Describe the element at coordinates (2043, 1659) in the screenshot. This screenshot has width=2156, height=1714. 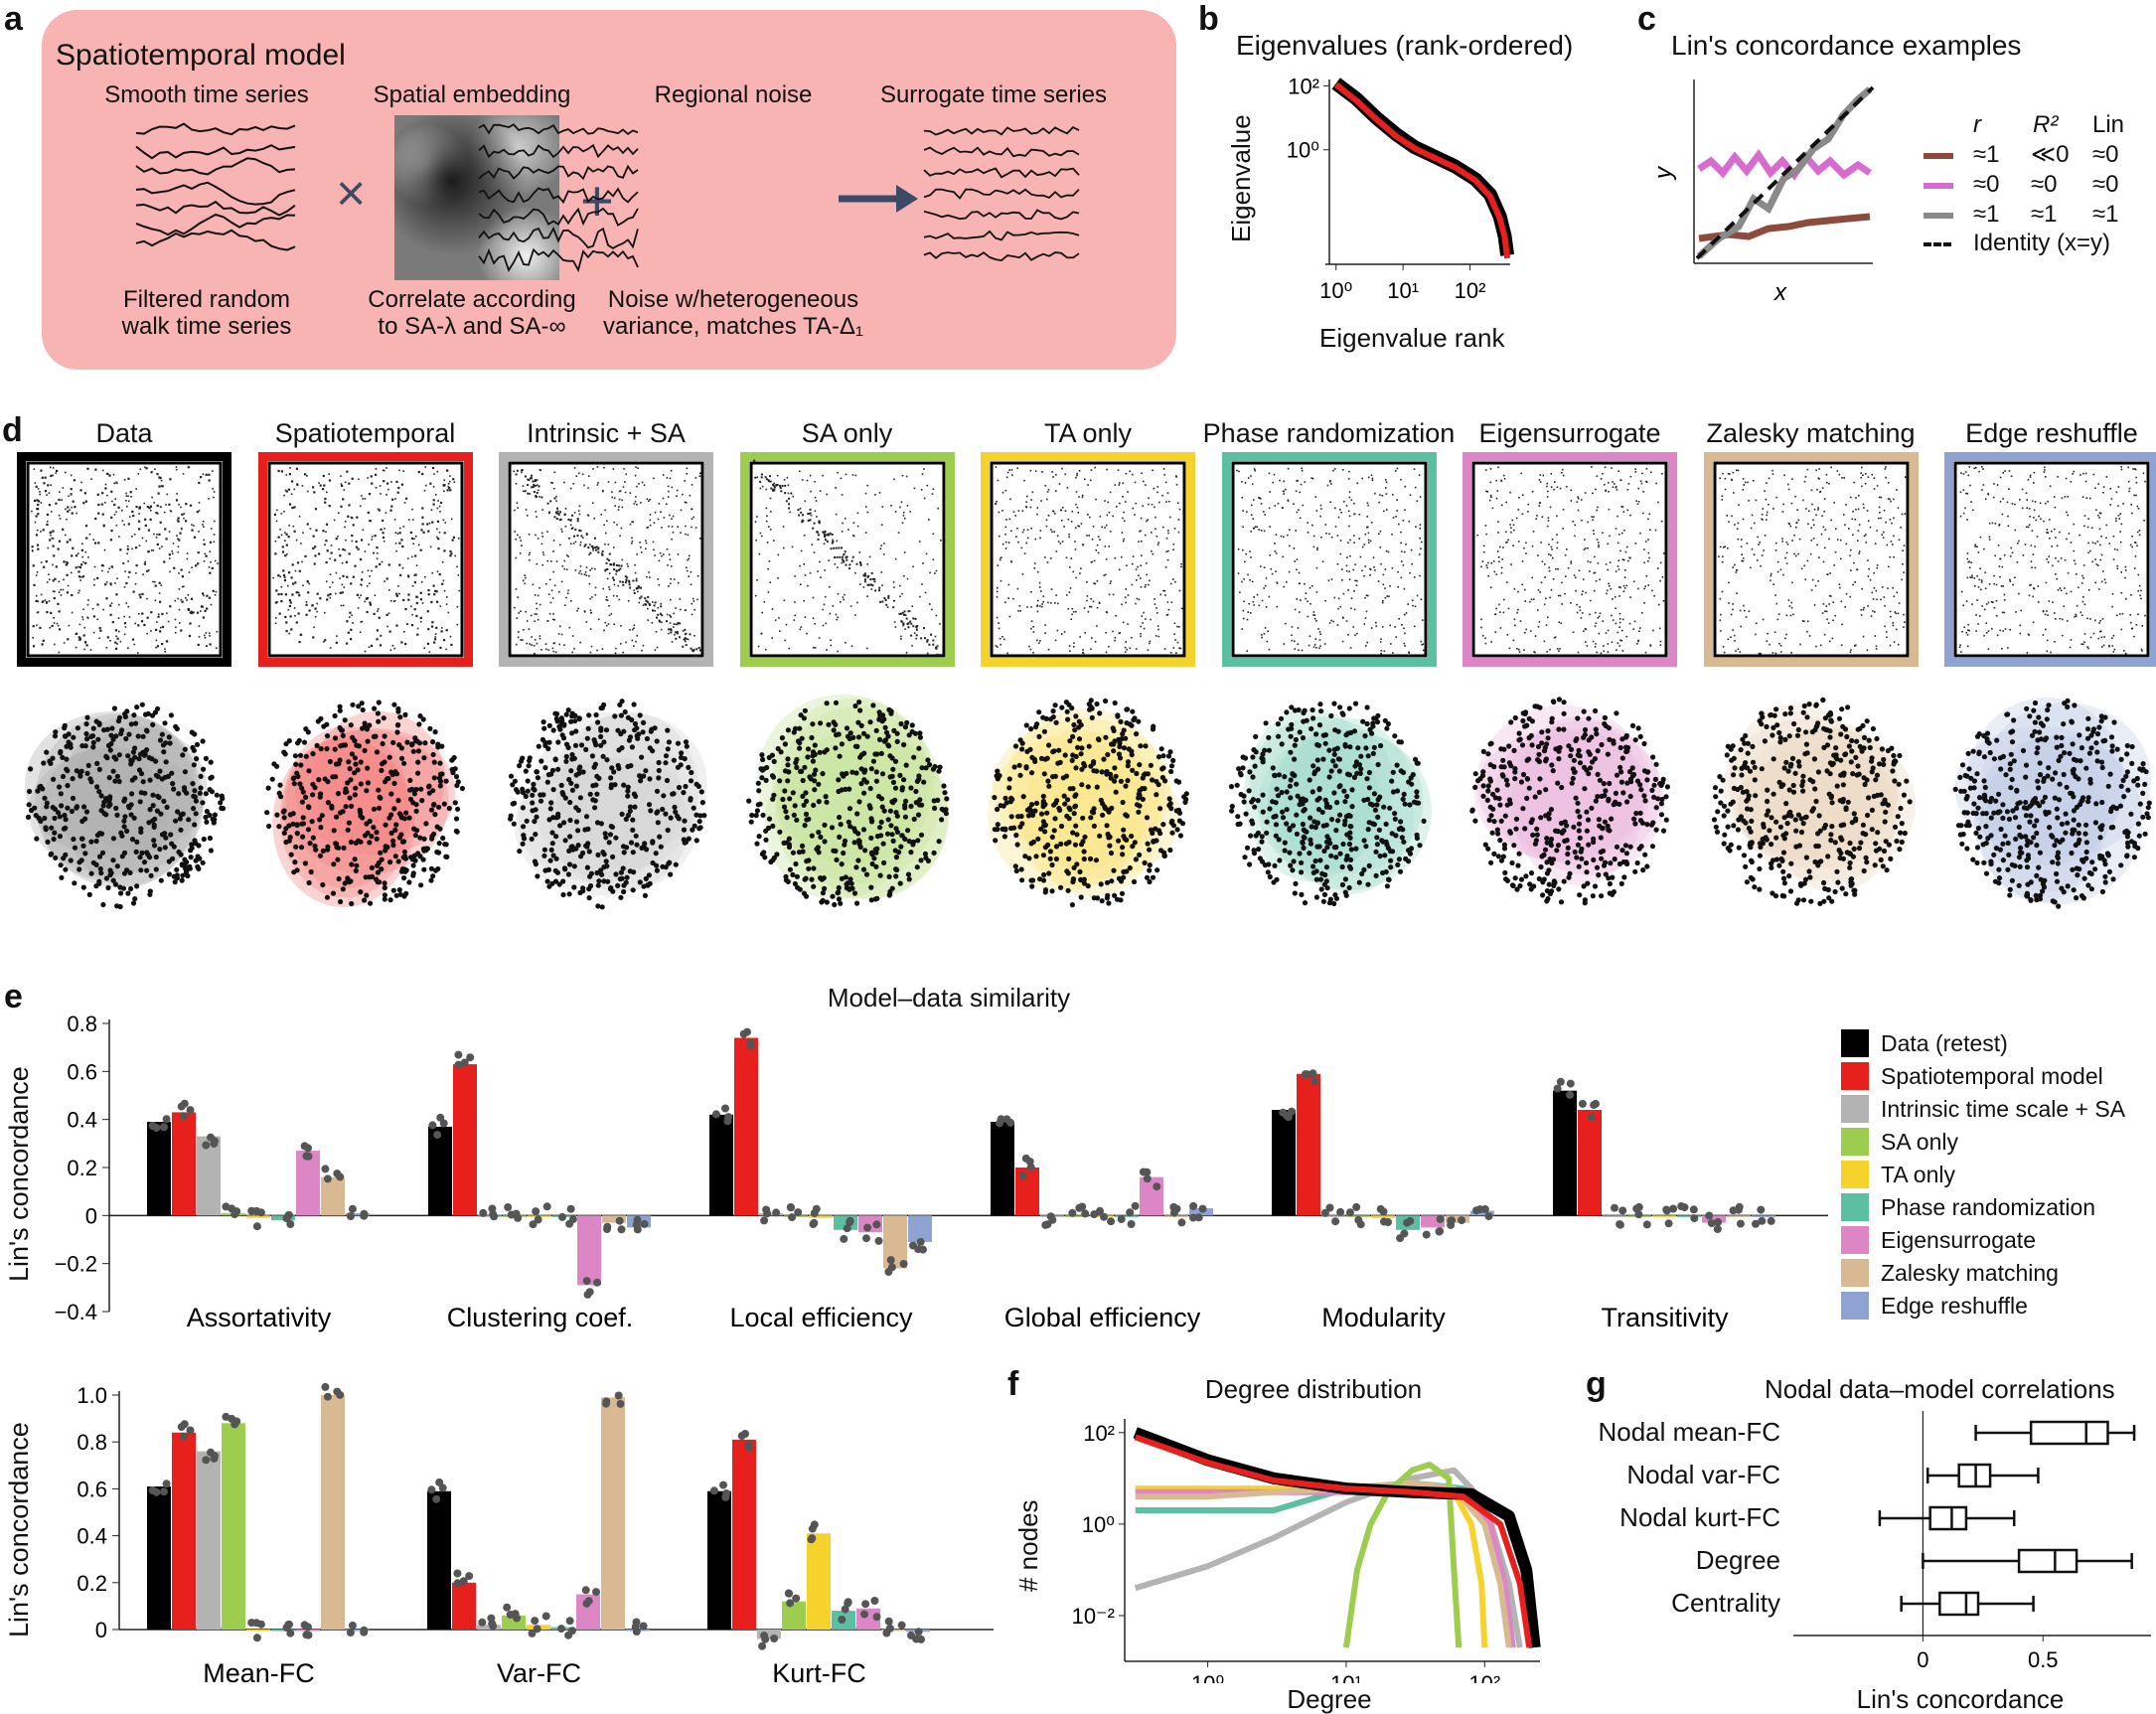
I see `g-xtick-1: 0.5` at that location.